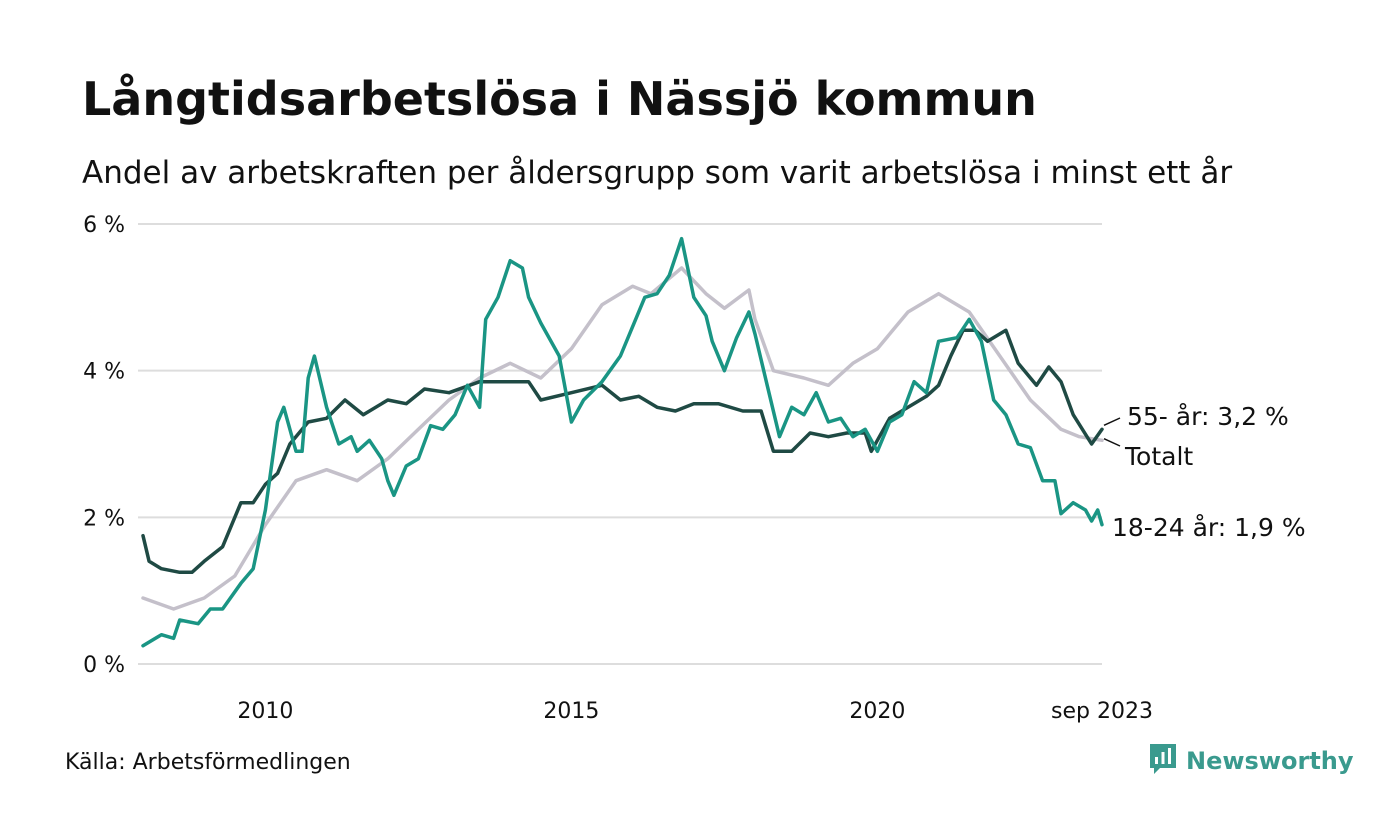 Image resolution: width=1400 pixels, height=840 pixels. Describe the element at coordinates (559, 99) in the screenshot. I see `chart-title: Långtidsarbetslösa i Nässjö kommun` at that location.